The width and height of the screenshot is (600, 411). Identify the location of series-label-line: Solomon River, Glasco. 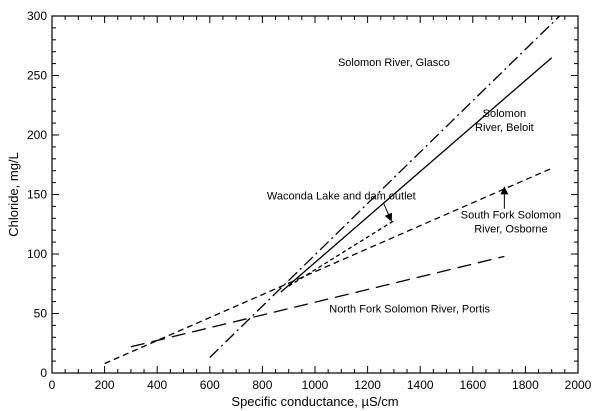
(394, 63).